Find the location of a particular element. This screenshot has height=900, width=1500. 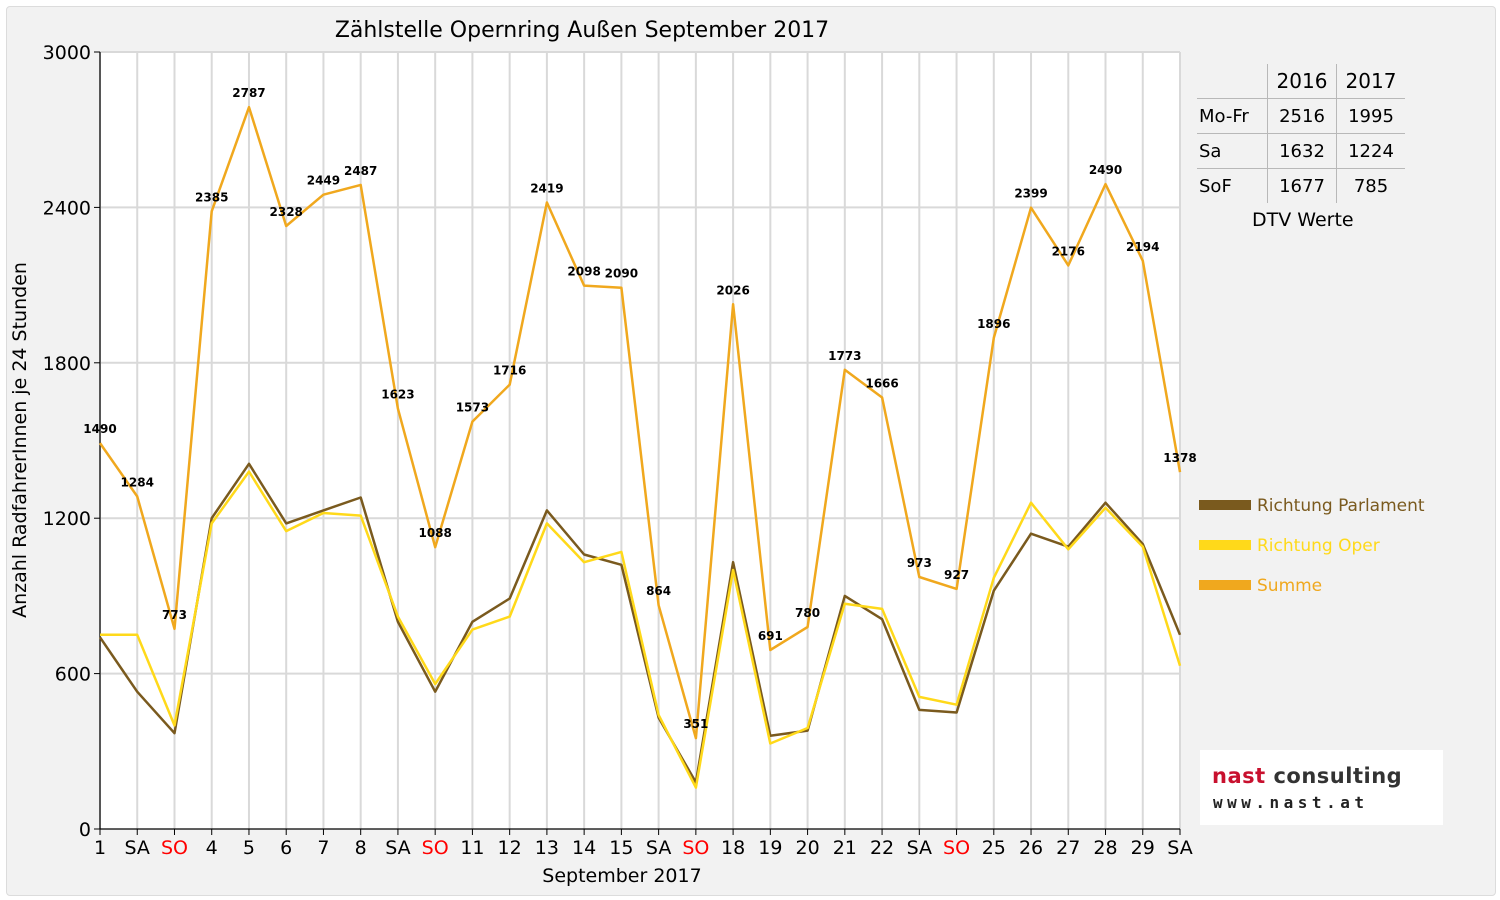

data-label: 2419 is located at coordinates (546, 188).